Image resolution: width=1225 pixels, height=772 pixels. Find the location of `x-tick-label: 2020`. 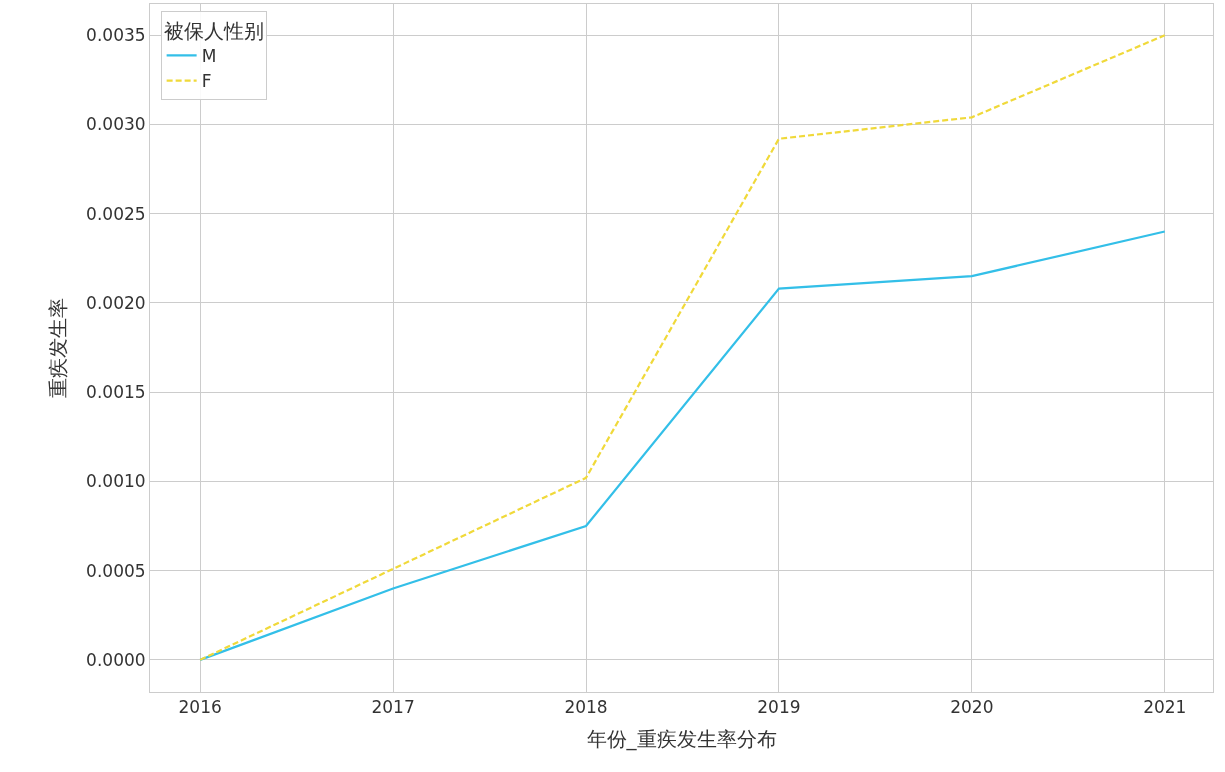

x-tick-label: 2020 is located at coordinates (972, 707).